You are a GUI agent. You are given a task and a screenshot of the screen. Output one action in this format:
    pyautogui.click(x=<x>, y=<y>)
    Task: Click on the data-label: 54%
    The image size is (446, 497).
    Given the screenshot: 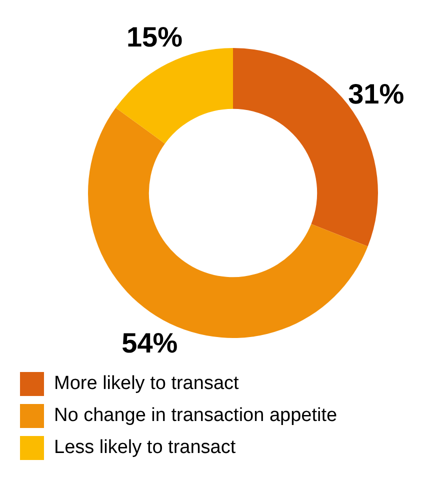 What is the action you would take?
    pyautogui.click(x=150, y=342)
    